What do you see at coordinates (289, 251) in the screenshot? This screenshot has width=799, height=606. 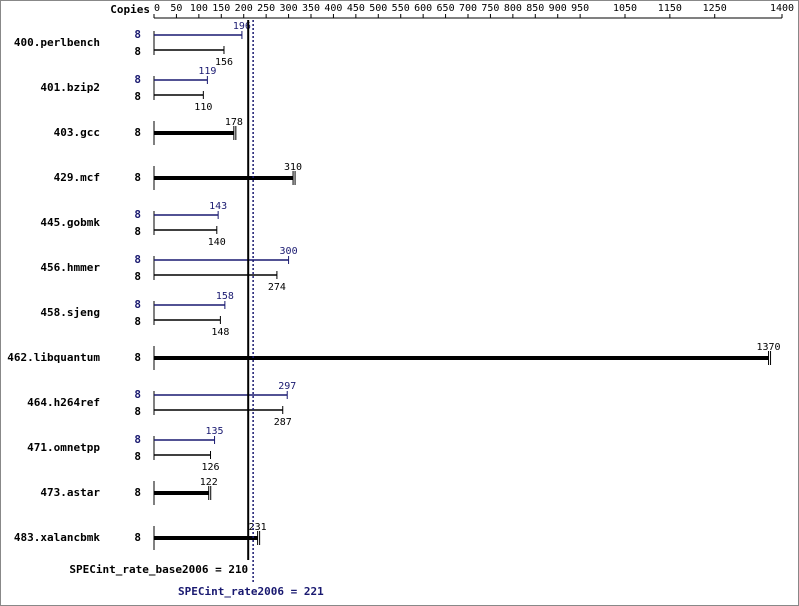 I see `value-label: 300` at bounding box center [289, 251].